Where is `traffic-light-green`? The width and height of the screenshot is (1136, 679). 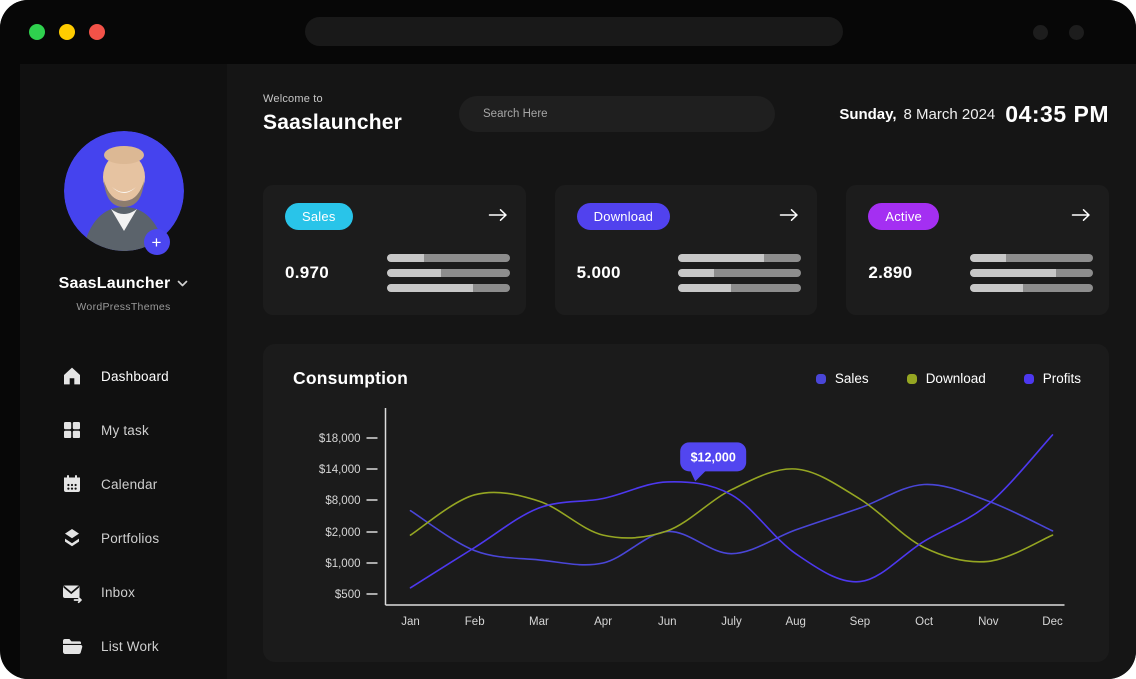 traffic-light-green is located at coordinates (37, 32).